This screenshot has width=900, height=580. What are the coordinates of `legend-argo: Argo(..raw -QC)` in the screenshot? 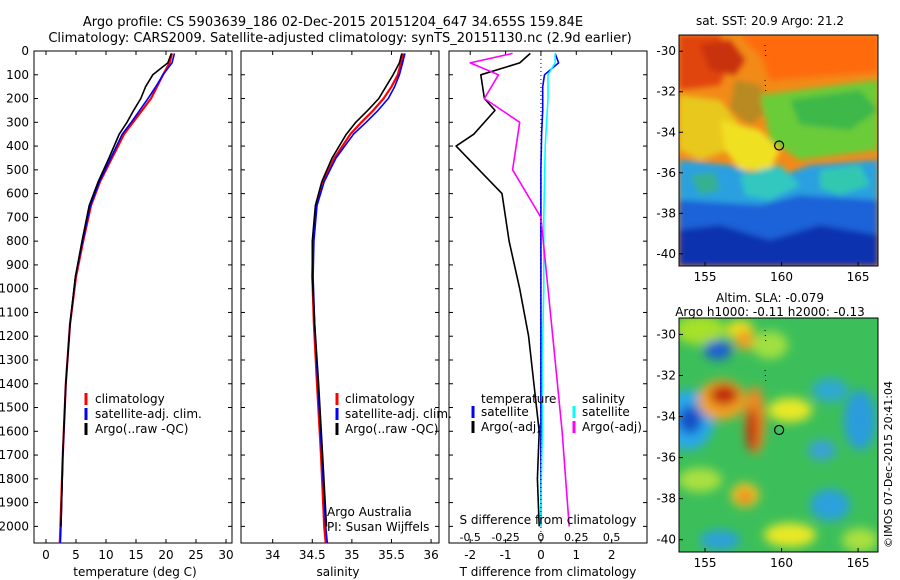 It's located at (141, 429).